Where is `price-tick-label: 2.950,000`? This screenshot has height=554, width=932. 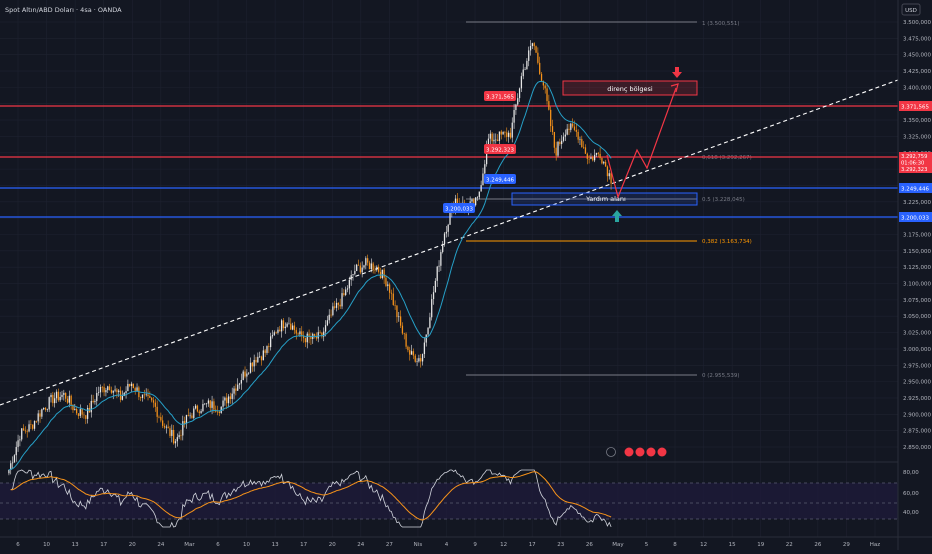 price-tick-label: 2.950,000 is located at coordinates (917, 383).